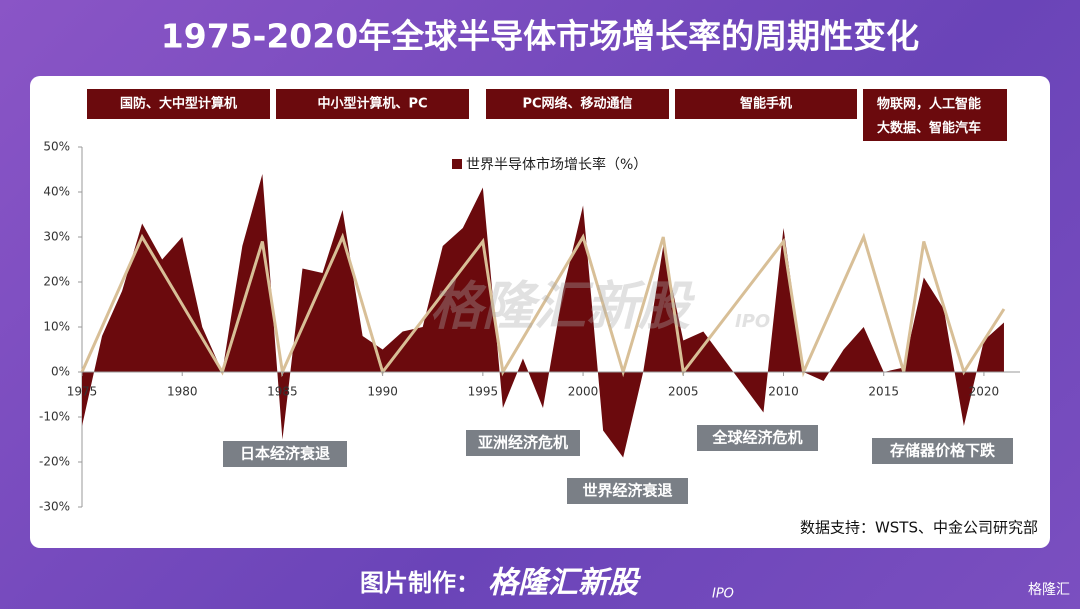  I want to click on title: 1975-2020年全球半导体市场增长率的周期性变化, so click(540, 36).